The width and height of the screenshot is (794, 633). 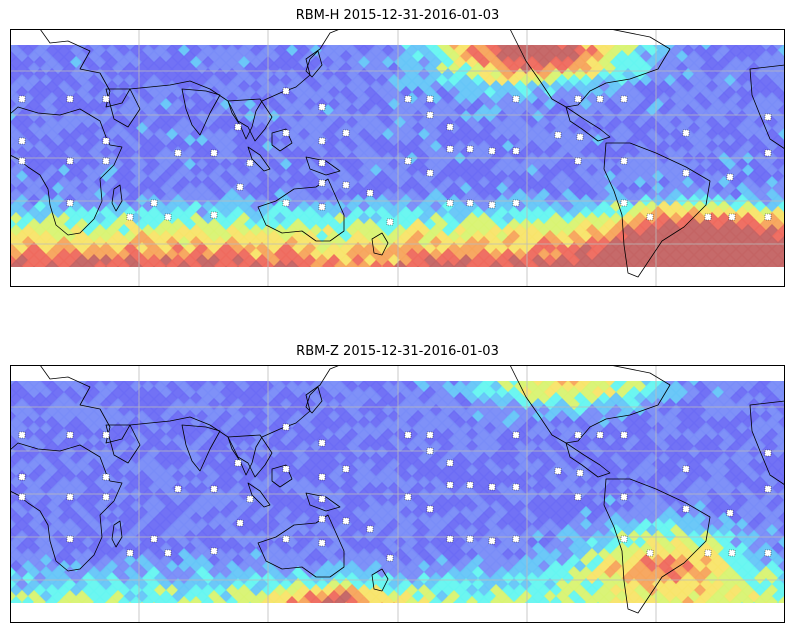 I want to click on coastline-japan, so click(x=314, y=64).